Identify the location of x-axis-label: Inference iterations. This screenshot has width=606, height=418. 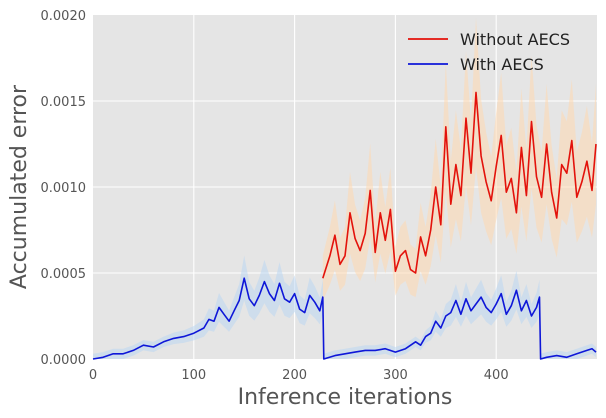
(345, 397).